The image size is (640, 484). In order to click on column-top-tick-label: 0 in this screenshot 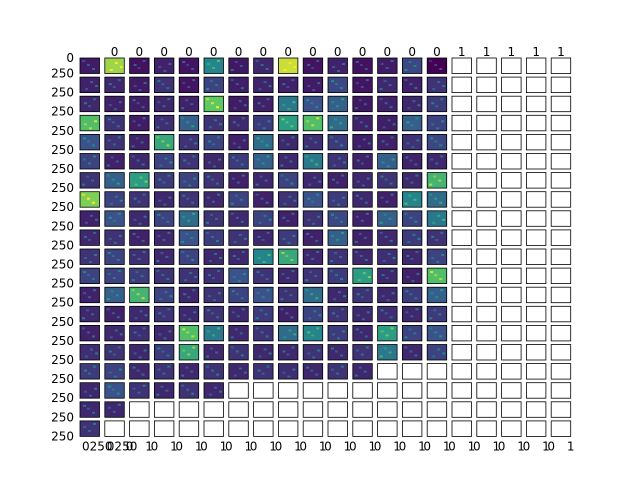, I will do `click(412, 52)`.